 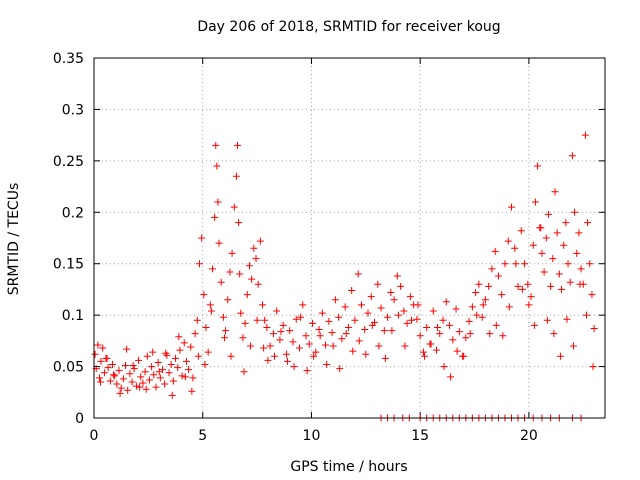 I want to click on x-axis-label: GPS time / hours, so click(x=348, y=467).